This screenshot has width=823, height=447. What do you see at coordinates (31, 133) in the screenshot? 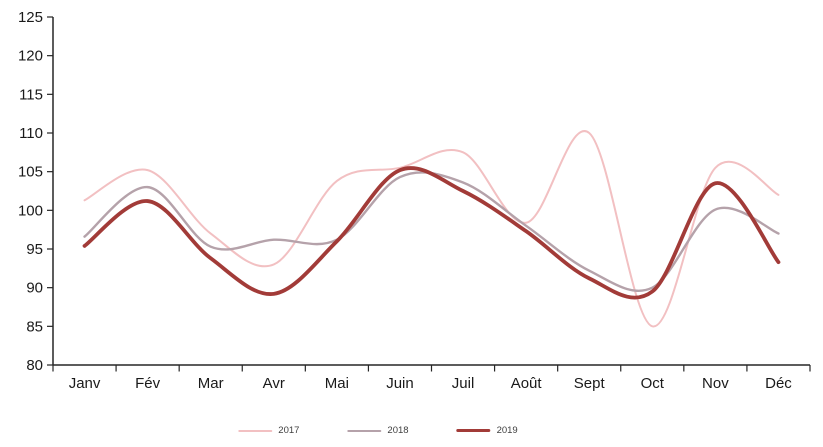
I see `y-tick-label: 110` at bounding box center [31, 133].